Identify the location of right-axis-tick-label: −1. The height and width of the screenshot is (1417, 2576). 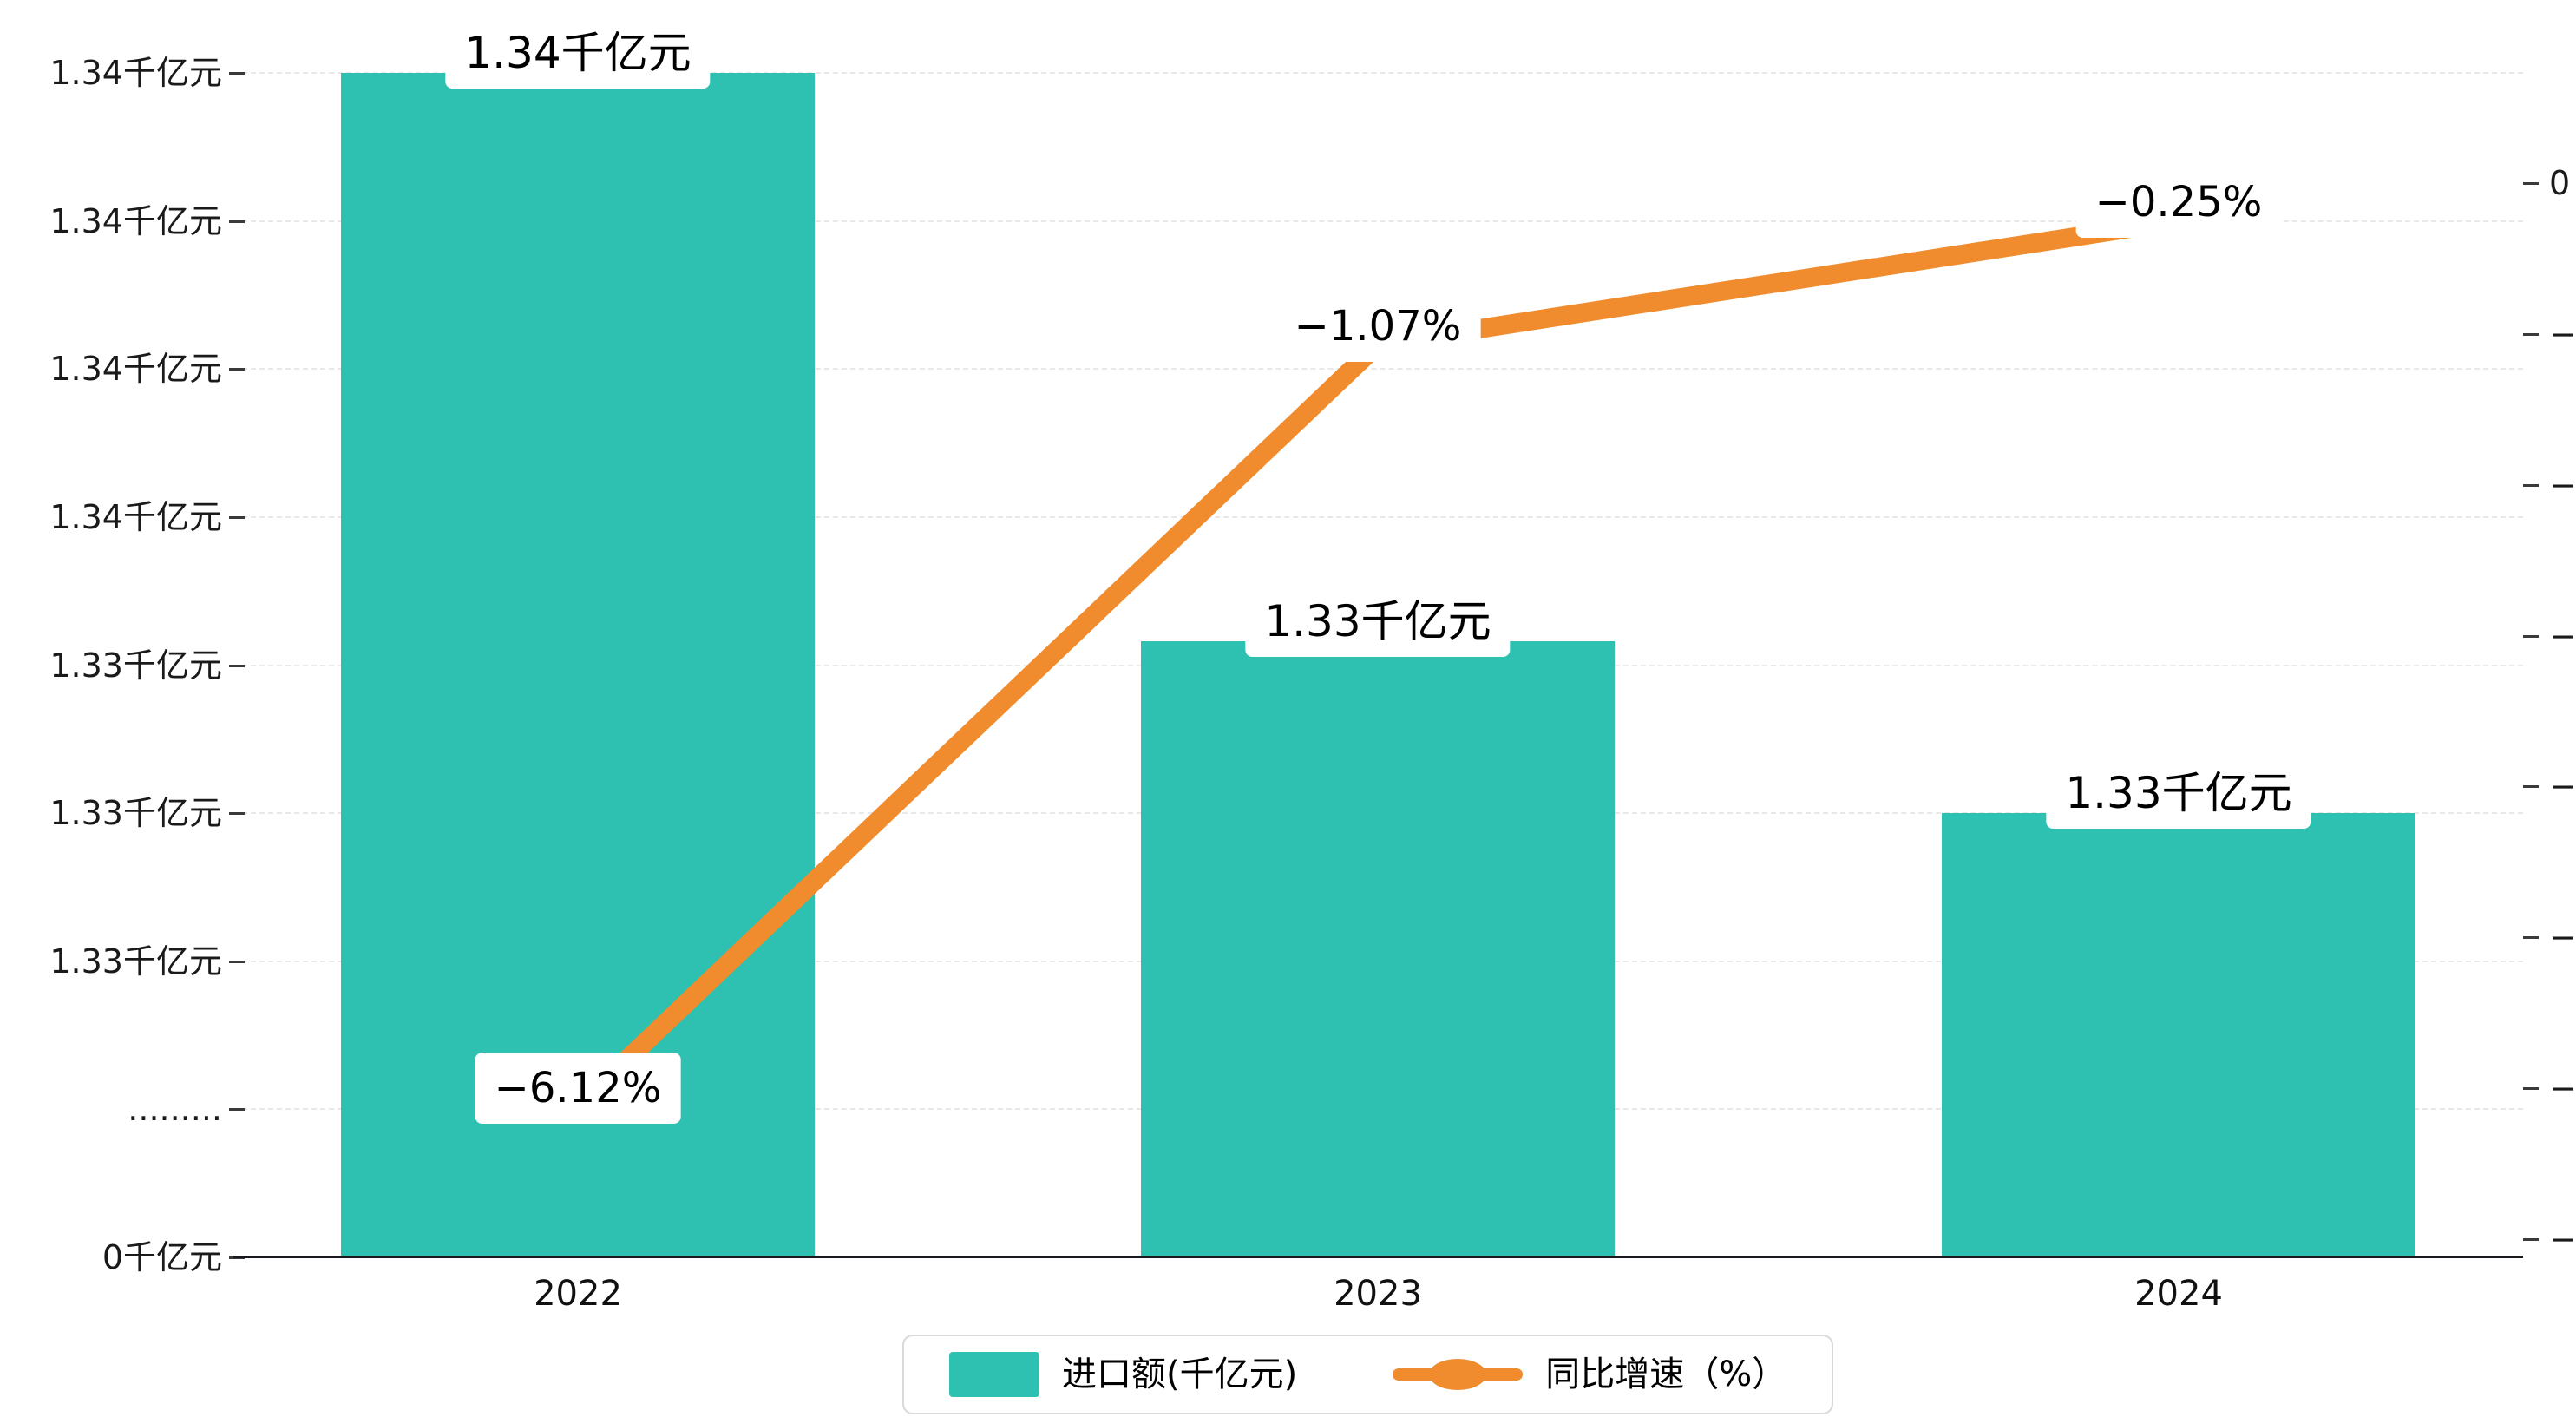
(2562, 333).